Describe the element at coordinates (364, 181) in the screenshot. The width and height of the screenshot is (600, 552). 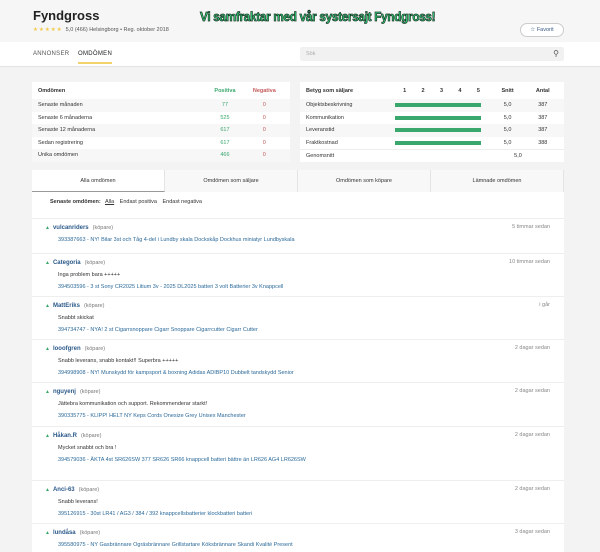
I see `tab-reviews-2: Omdömen som köpare` at that location.